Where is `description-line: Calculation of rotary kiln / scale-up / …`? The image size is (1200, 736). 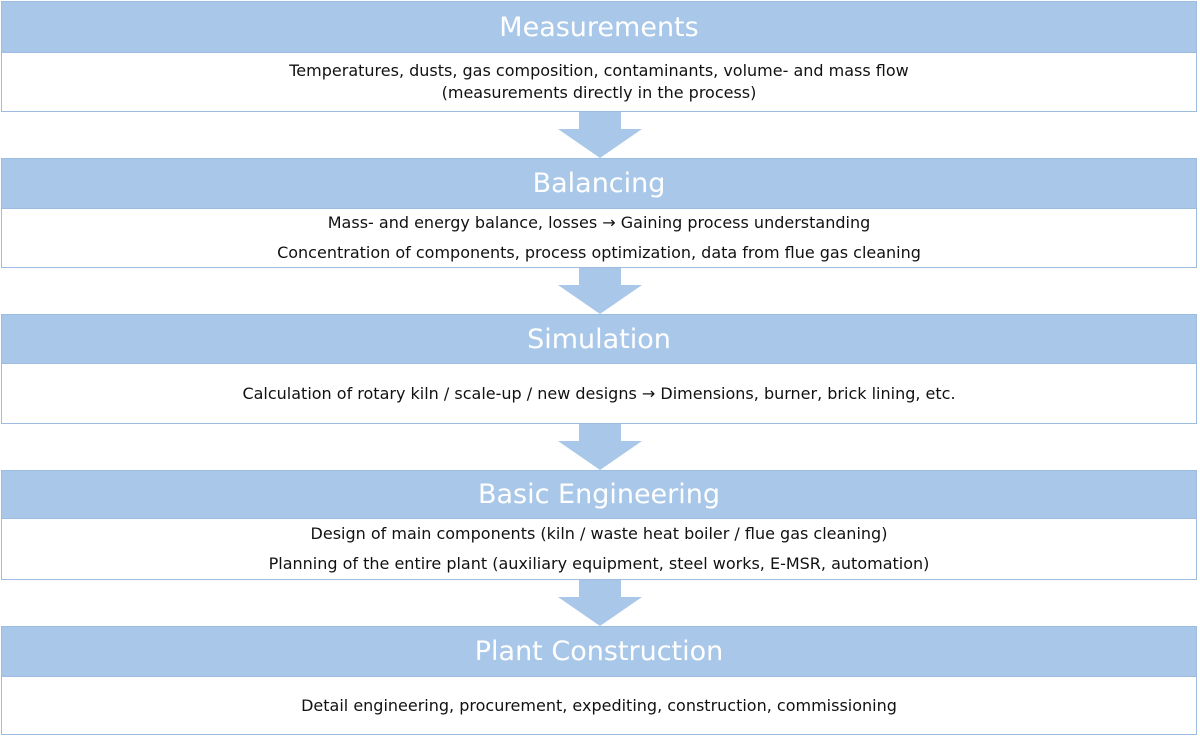
description-line: Calculation of rotary kiln / scale-up / … is located at coordinates (599, 393).